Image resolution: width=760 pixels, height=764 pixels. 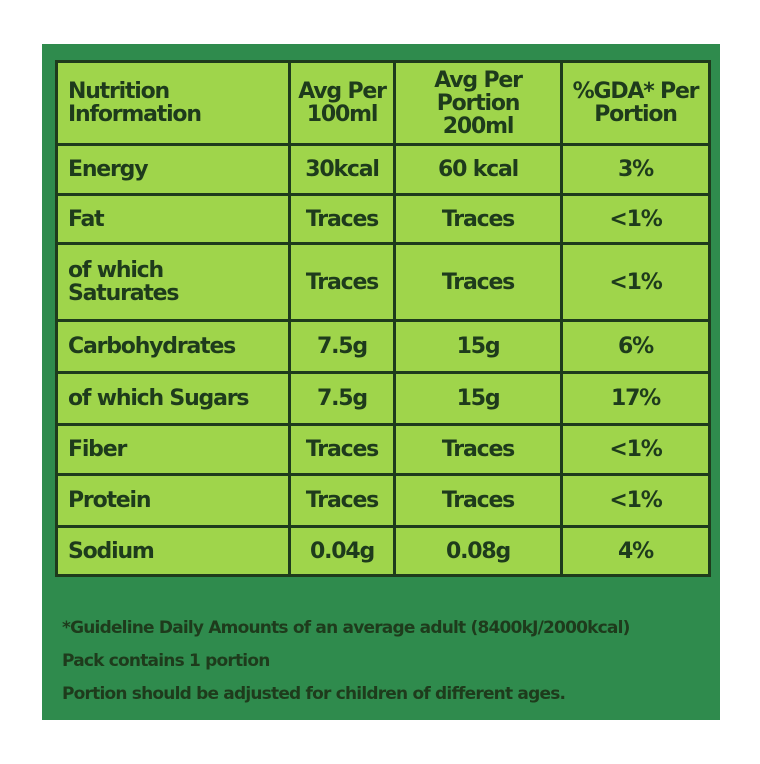 I want to click on cell-text: 3%, so click(x=636, y=169).